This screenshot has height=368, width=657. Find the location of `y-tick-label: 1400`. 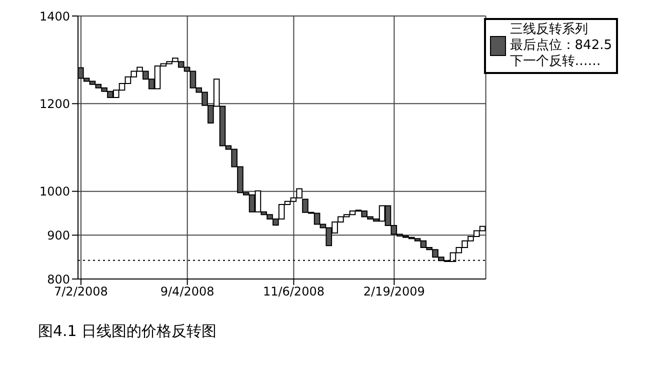

y-tick-label: 1400 is located at coordinates (54, 16).